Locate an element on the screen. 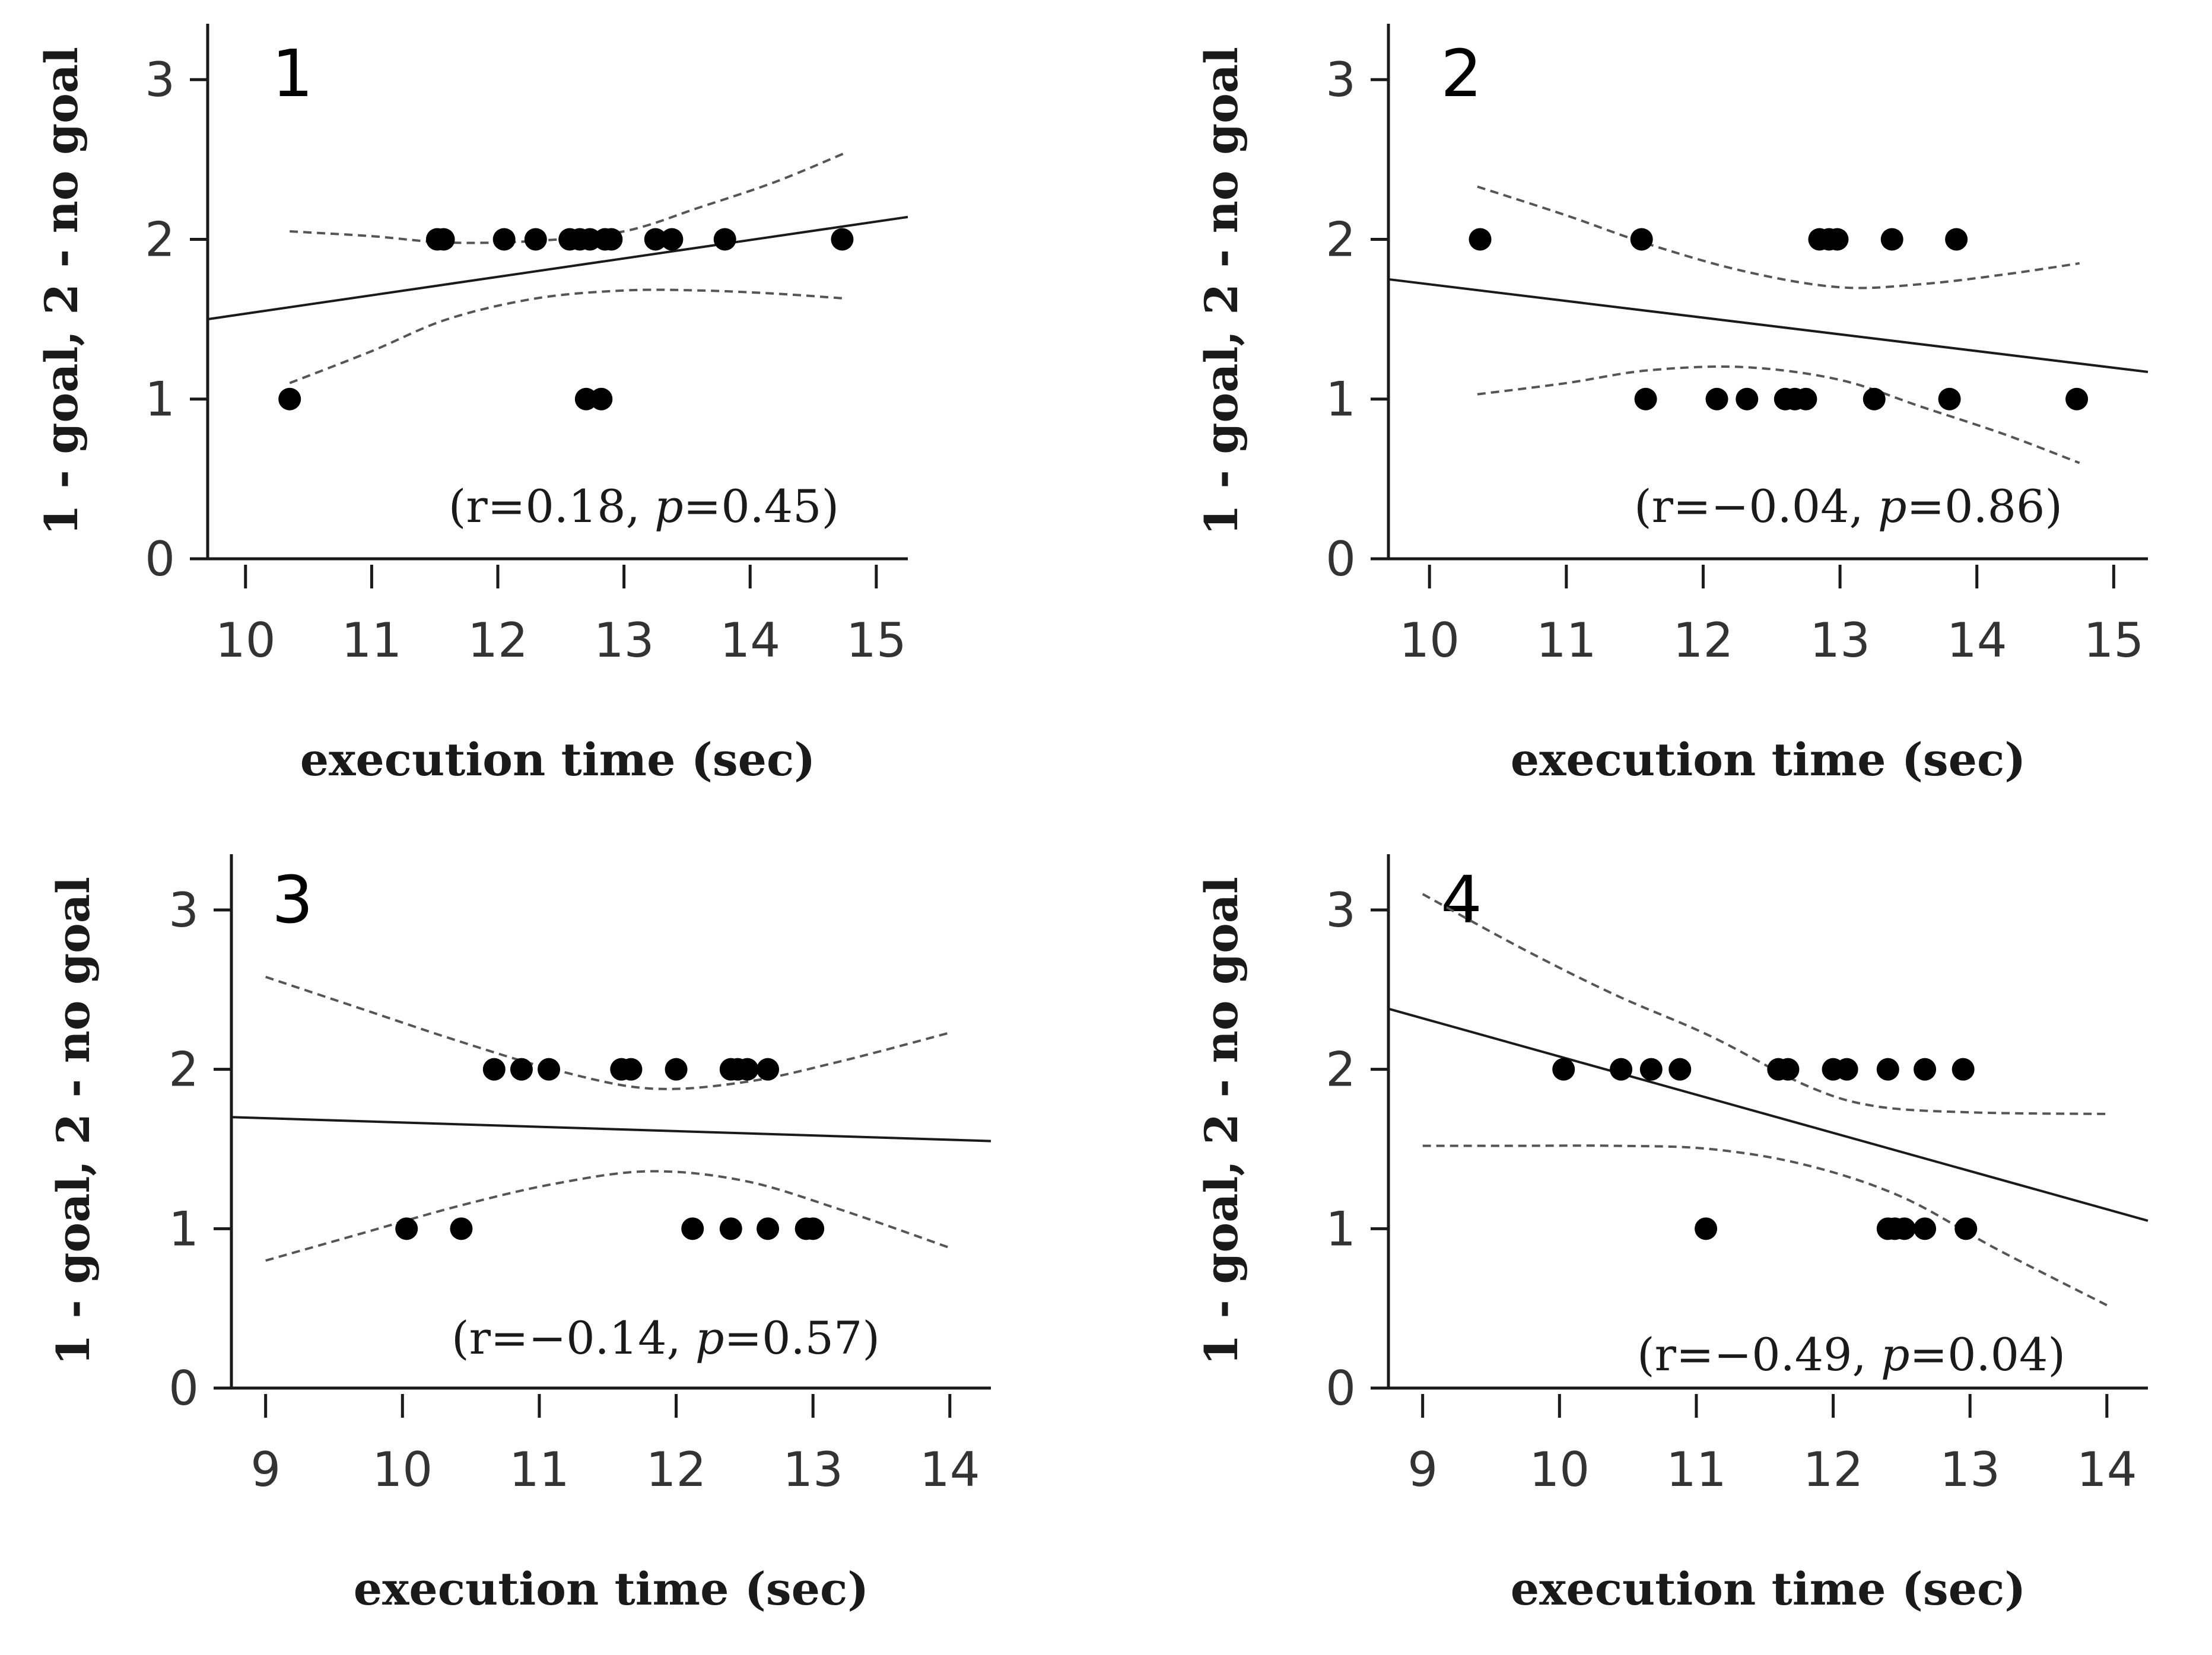  panel-number-label: 3 is located at coordinates (292, 900).